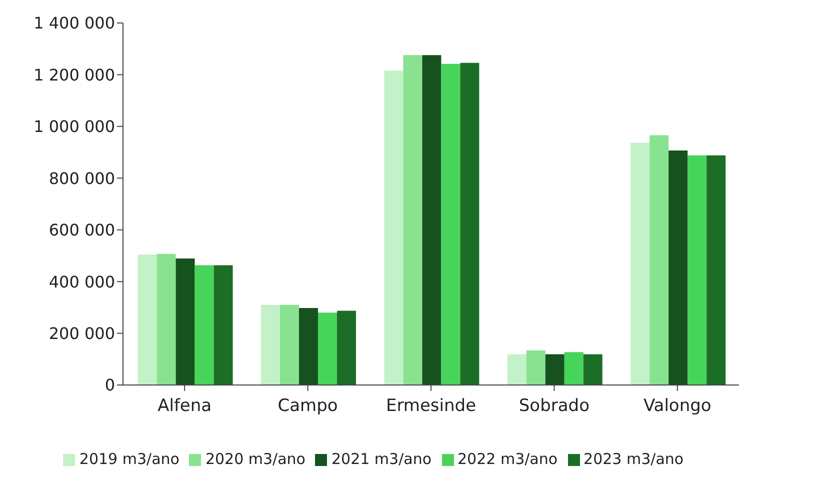 This screenshot has width=827, height=486. I want to click on y-tick-label: 200 000, so click(81, 333).